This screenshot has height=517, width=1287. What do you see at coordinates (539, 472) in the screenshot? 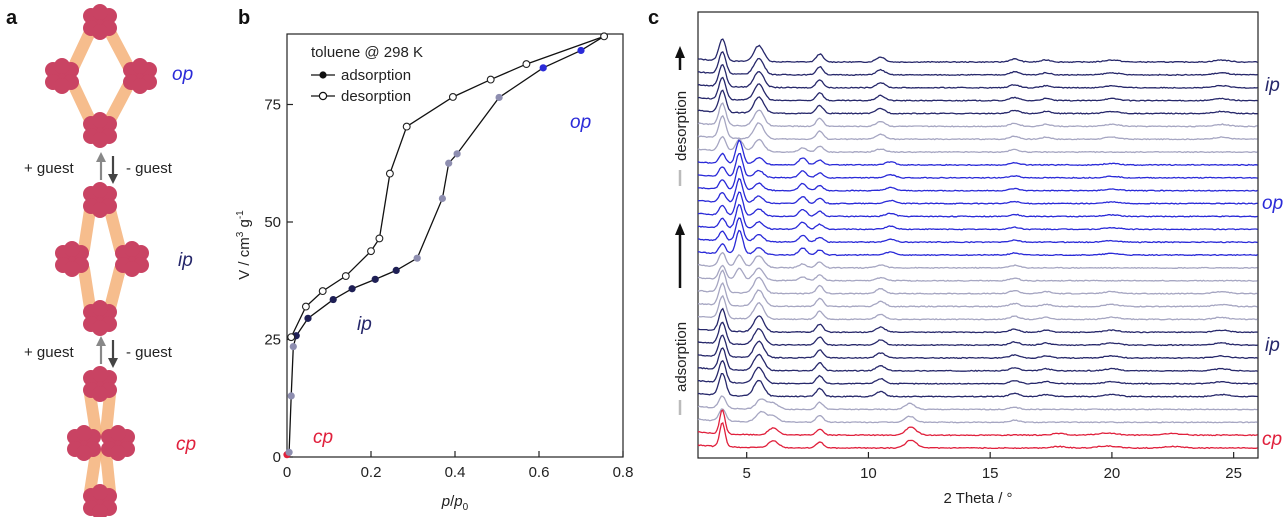
I see `isotherm-x-tick-label: 0.6` at bounding box center [539, 472].